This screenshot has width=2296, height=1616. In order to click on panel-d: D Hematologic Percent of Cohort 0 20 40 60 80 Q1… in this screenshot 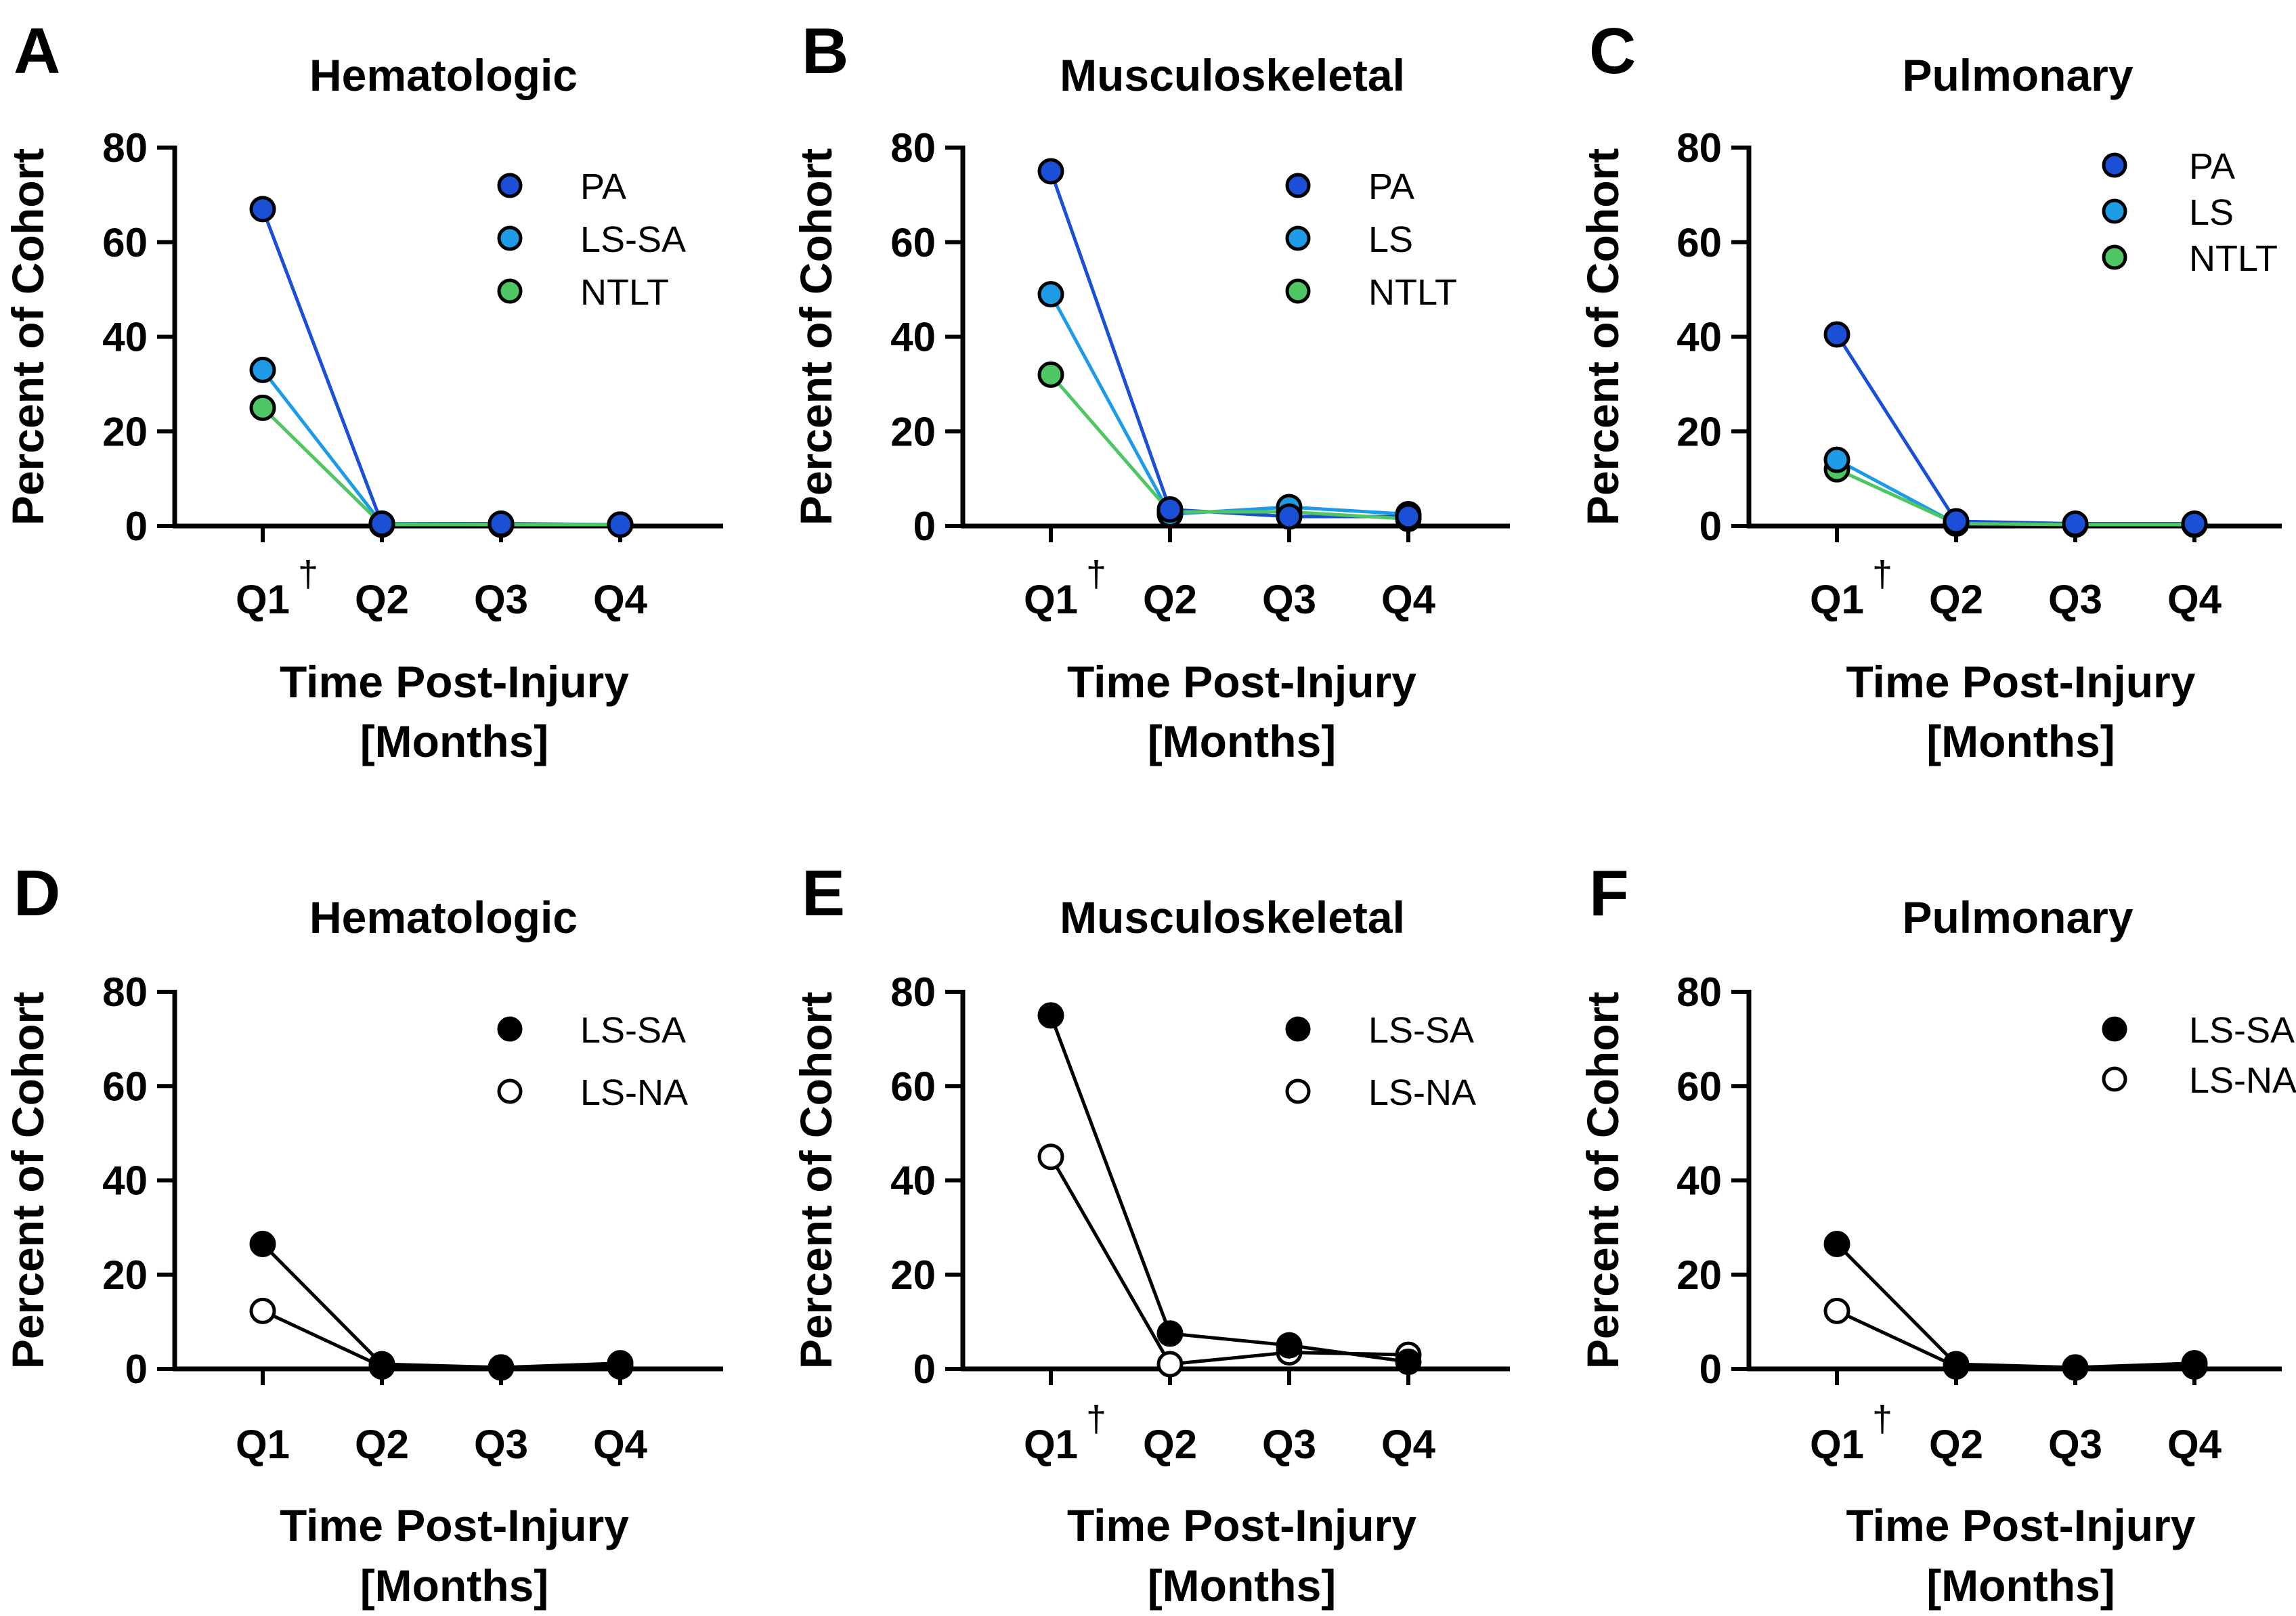, I will do `click(363, 1234)`.